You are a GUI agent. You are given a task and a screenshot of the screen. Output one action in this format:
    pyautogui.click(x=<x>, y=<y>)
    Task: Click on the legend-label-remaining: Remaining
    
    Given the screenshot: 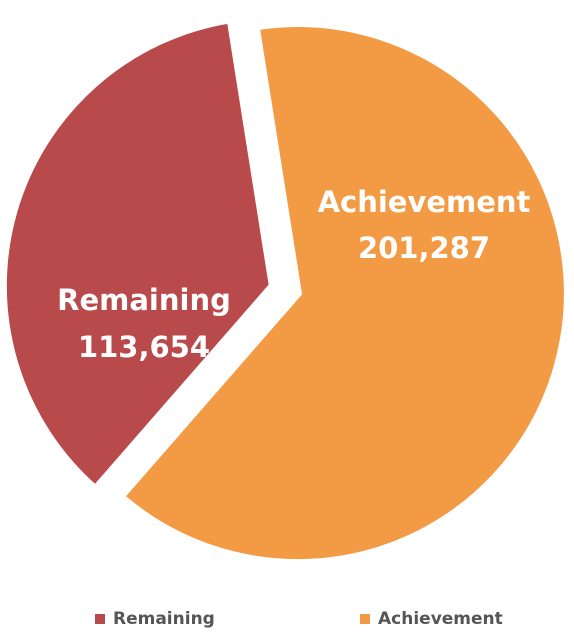 What is the action you would take?
    pyautogui.click(x=164, y=619)
    